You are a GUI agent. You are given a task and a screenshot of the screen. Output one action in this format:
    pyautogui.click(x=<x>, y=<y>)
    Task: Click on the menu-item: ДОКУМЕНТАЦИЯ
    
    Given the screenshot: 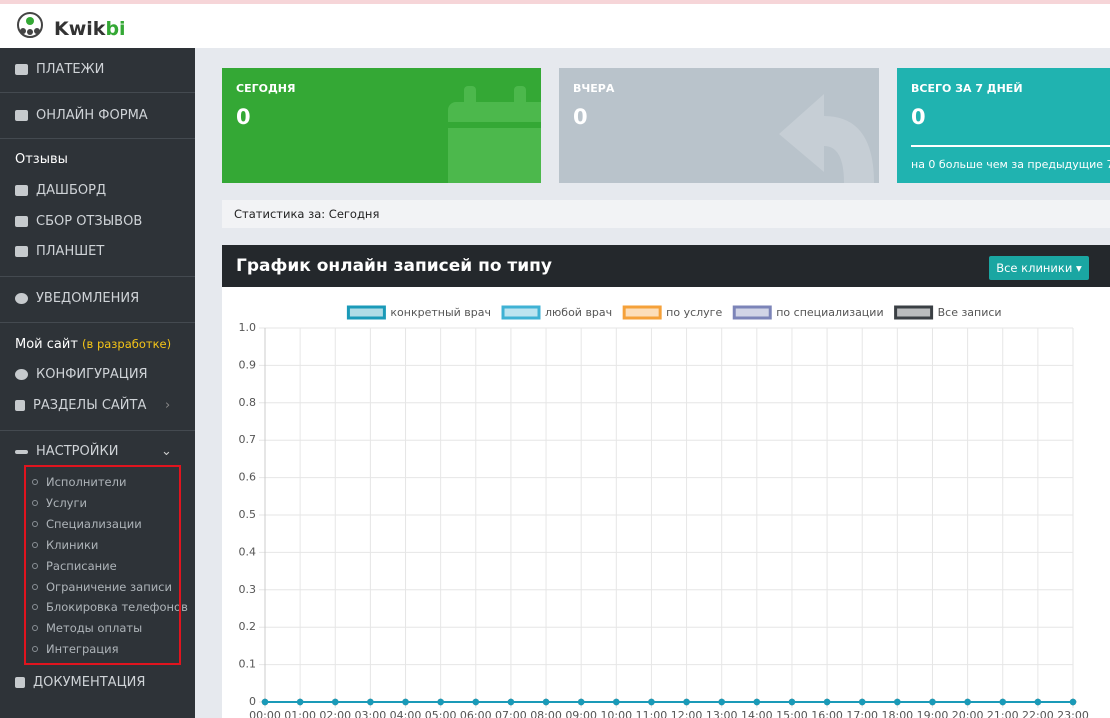 What is the action you would take?
    pyautogui.click(x=80, y=682)
    